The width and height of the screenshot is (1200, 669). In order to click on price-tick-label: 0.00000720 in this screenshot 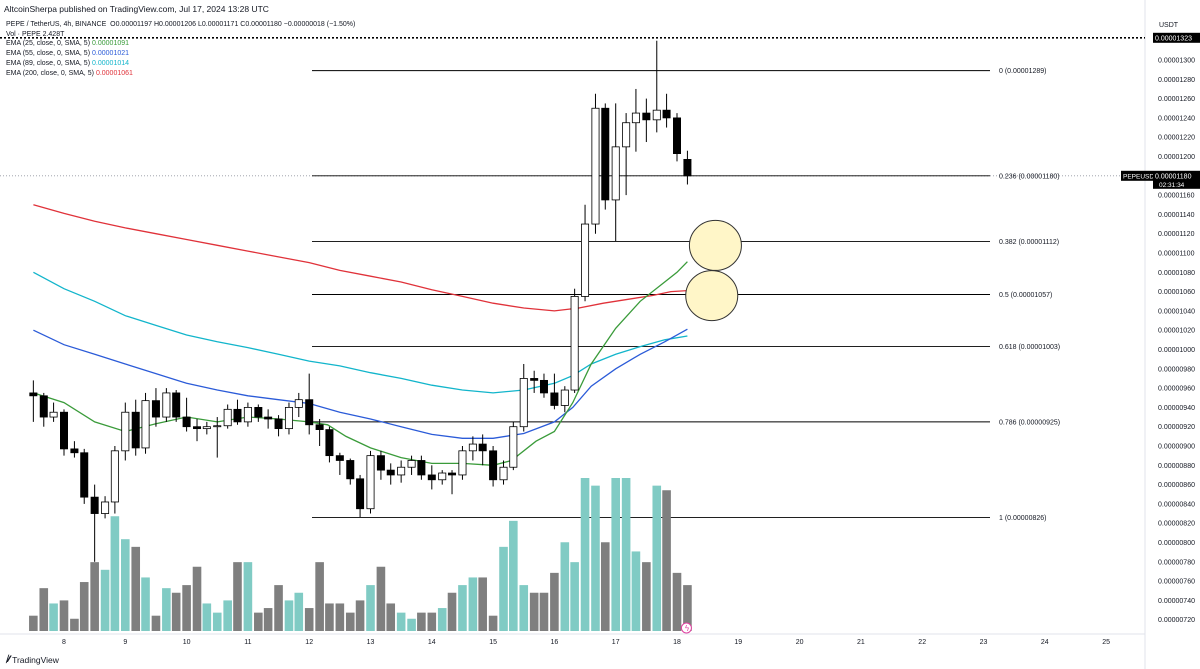, I will do `click(1176, 620)`.